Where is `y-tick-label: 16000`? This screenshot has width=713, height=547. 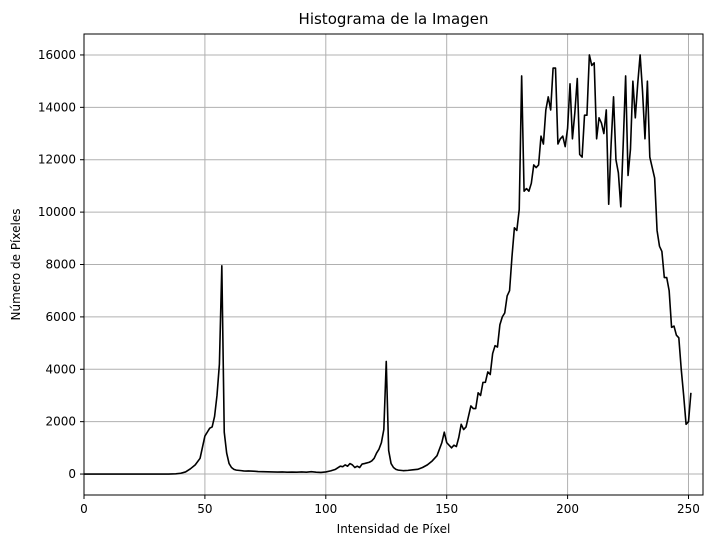 y-tick-label: 16000 is located at coordinates (57, 55).